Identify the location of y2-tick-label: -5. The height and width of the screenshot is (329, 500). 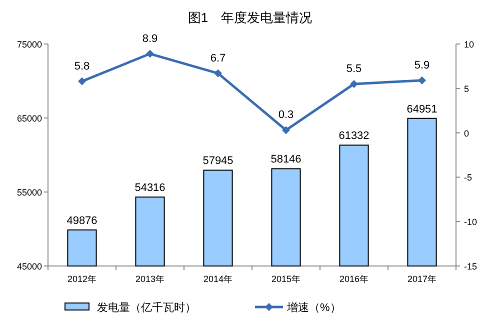
(468, 177).